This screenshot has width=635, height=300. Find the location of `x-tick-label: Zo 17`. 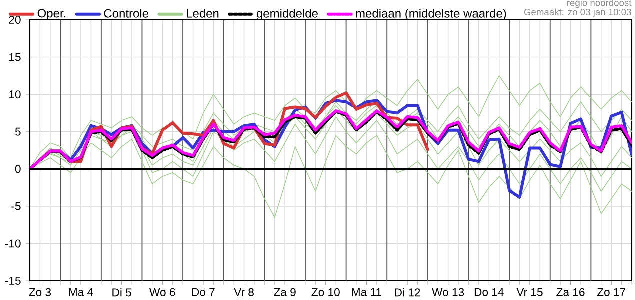

x-tick-label: Zo 17 is located at coordinates (611, 292).